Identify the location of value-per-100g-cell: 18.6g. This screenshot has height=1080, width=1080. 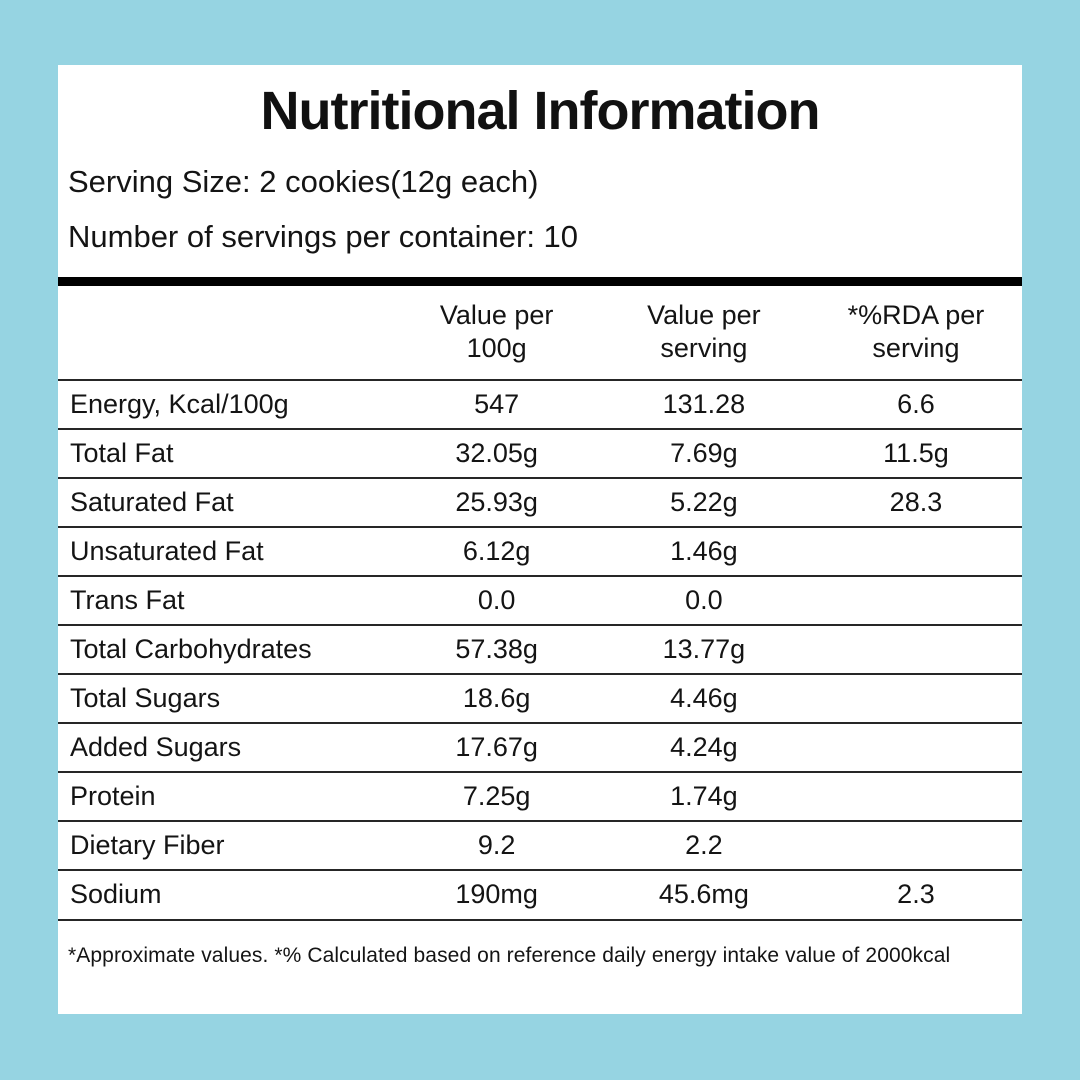
(496, 697).